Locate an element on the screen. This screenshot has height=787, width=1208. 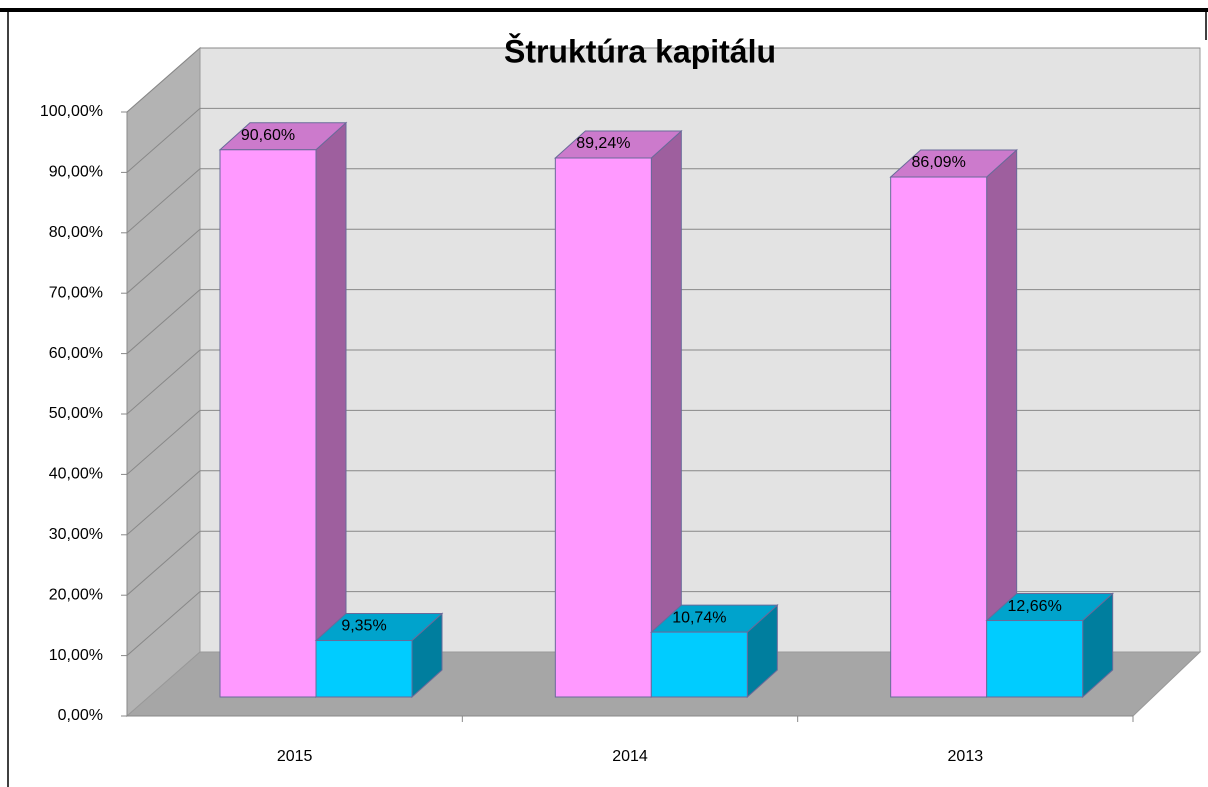
y-tick-label: 0,00% is located at coordinates (80, 715).